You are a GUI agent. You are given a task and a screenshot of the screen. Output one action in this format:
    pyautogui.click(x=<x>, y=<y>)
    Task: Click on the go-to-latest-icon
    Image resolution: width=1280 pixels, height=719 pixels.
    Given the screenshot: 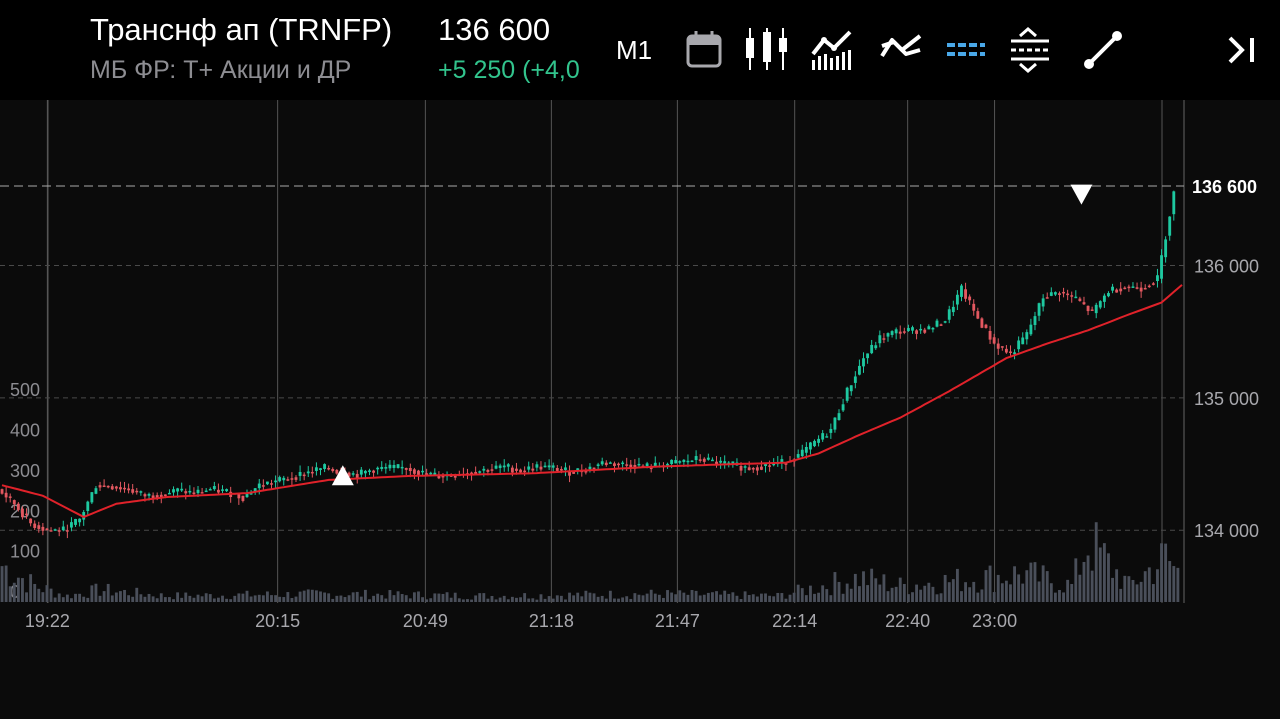 What is the action you would take?
    pyautogui.click(x=1244, y=50)
    